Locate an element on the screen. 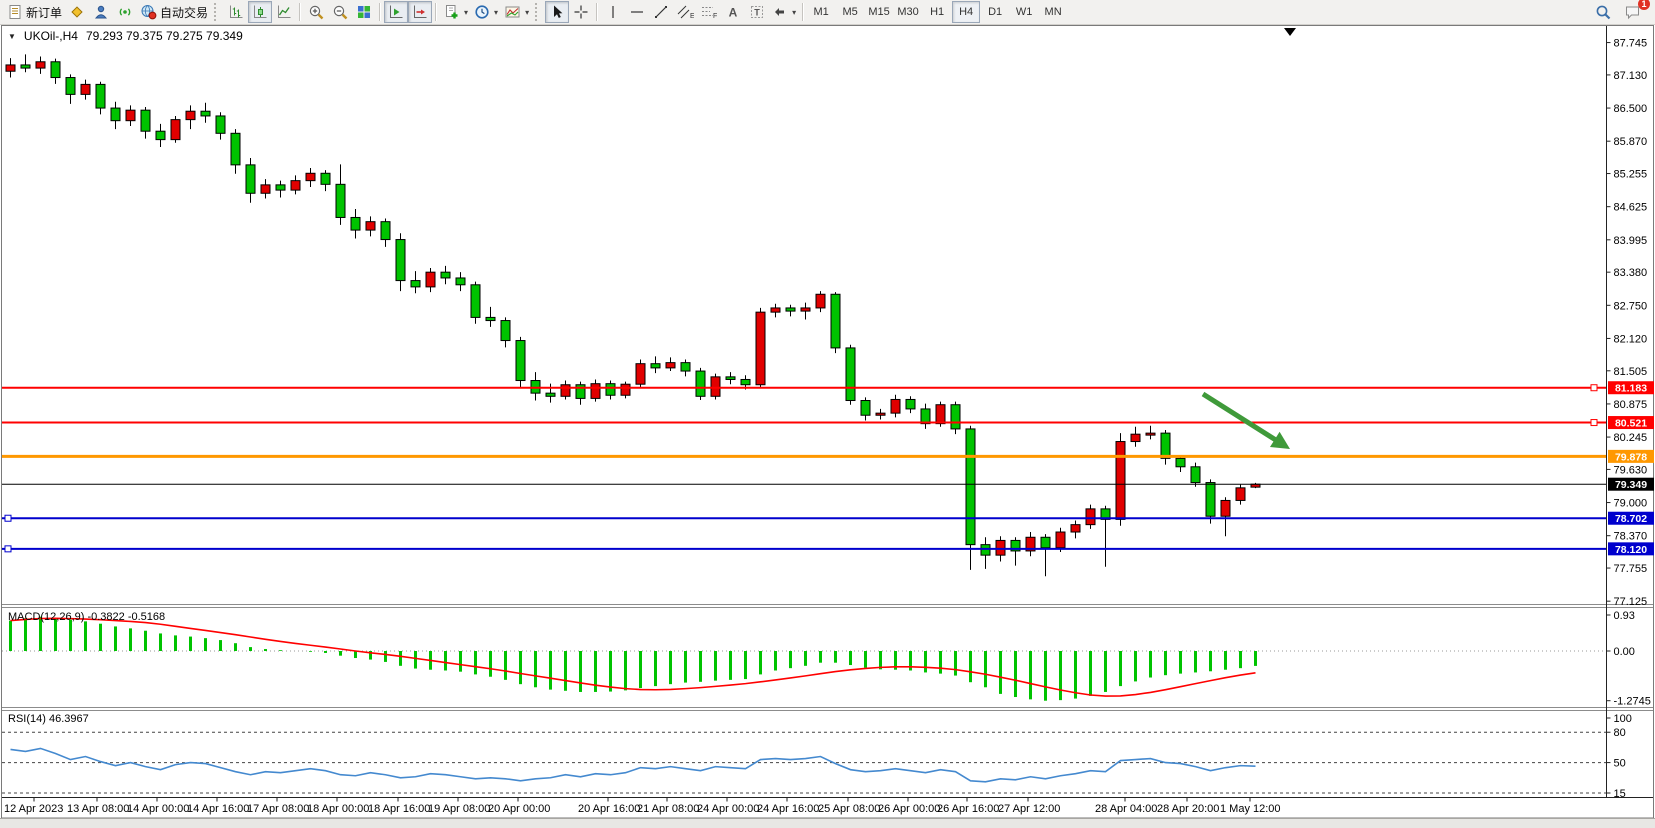  svg-text: 78.702 is located at coordinates (1631, 519).